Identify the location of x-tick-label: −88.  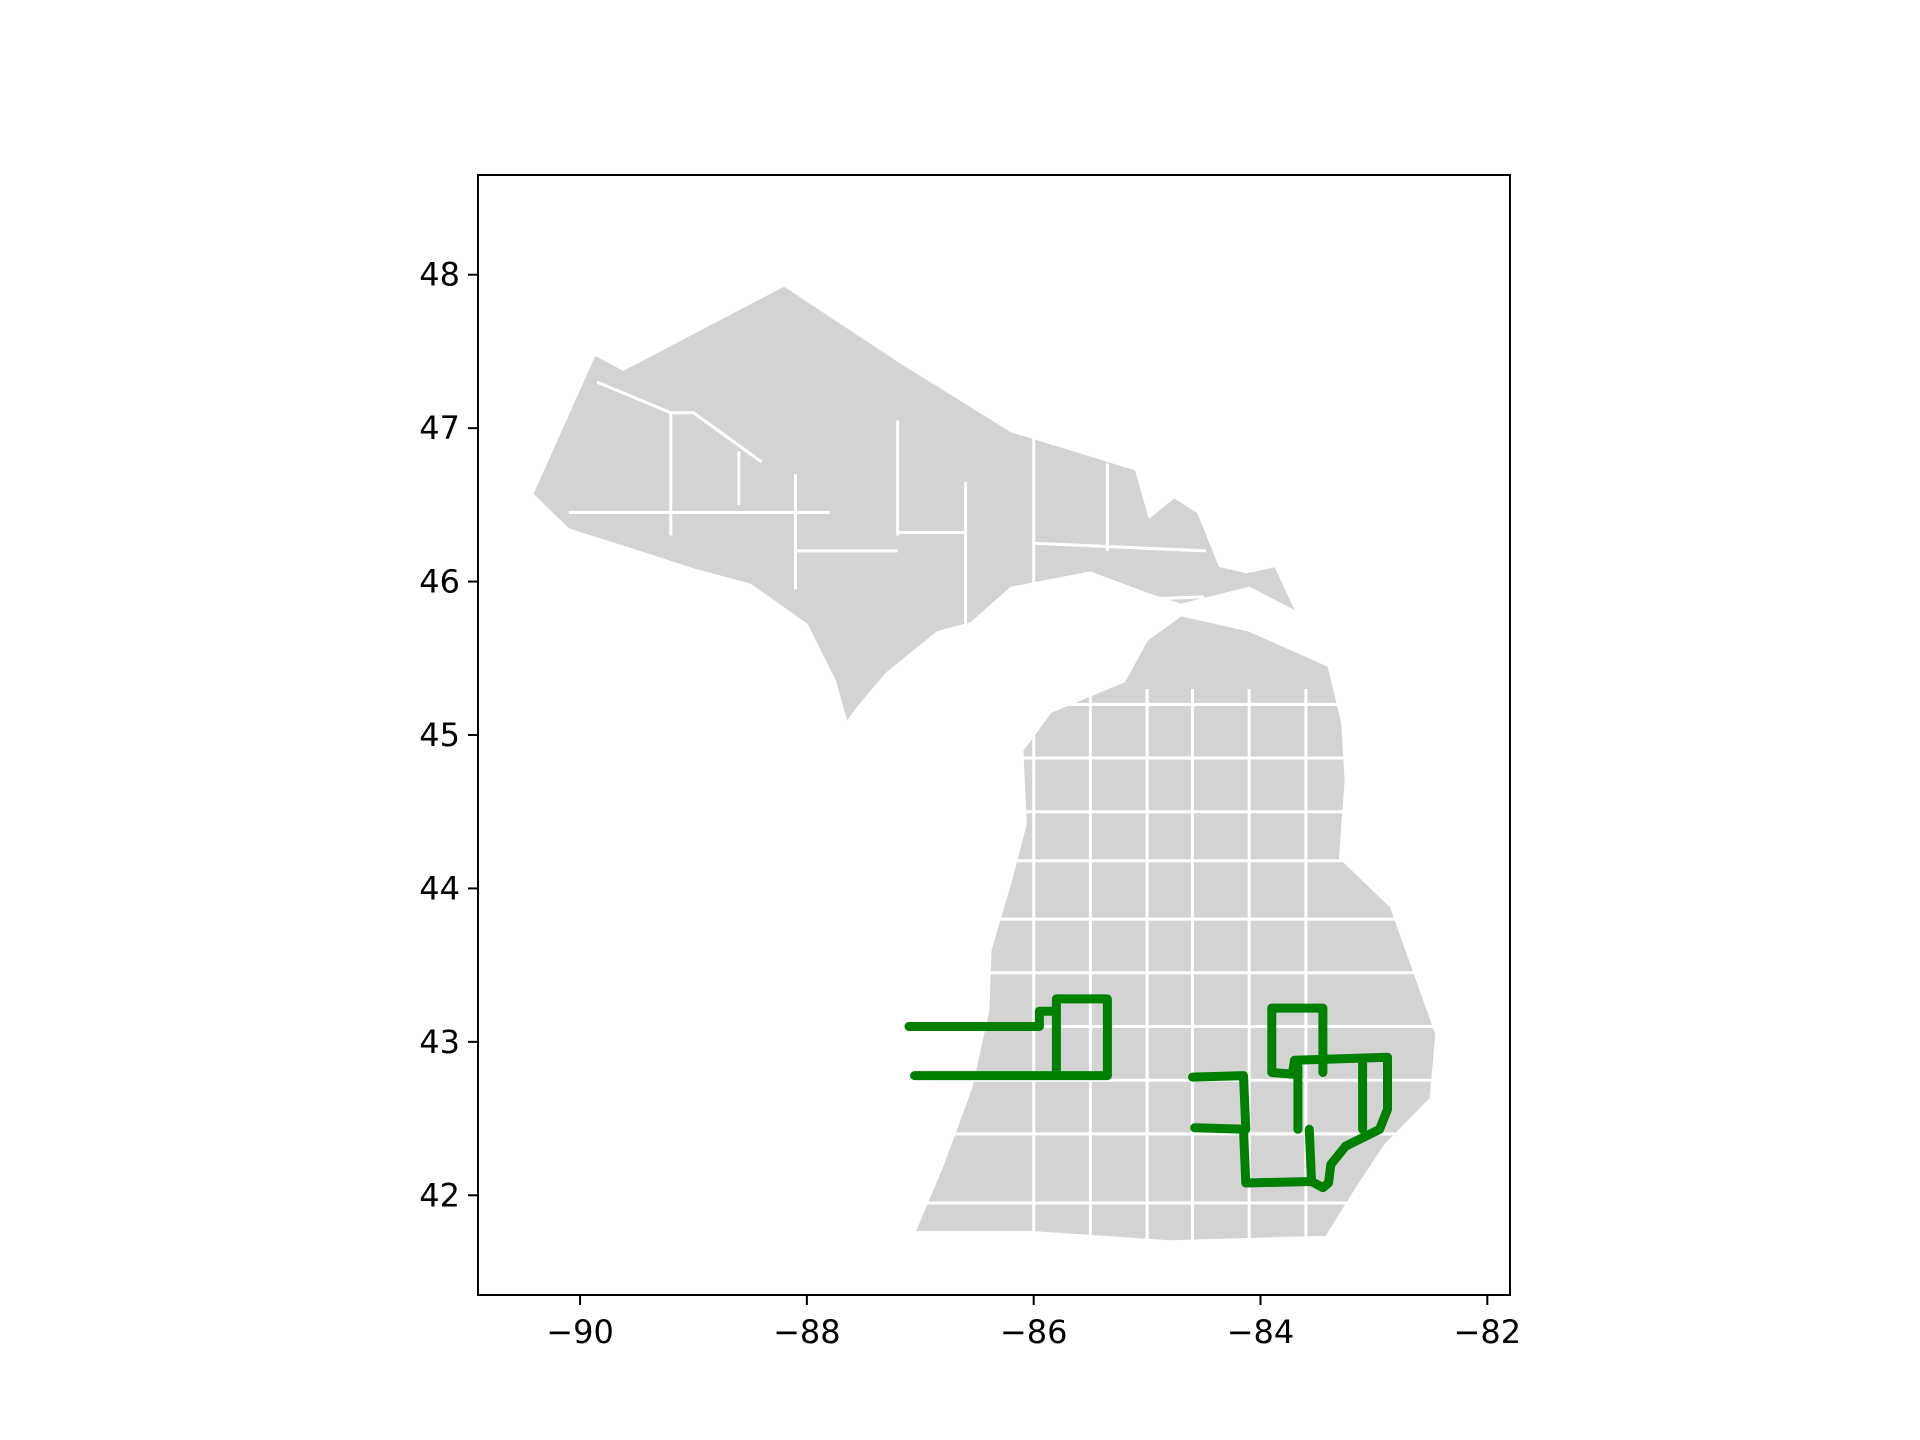
(807, 1332).